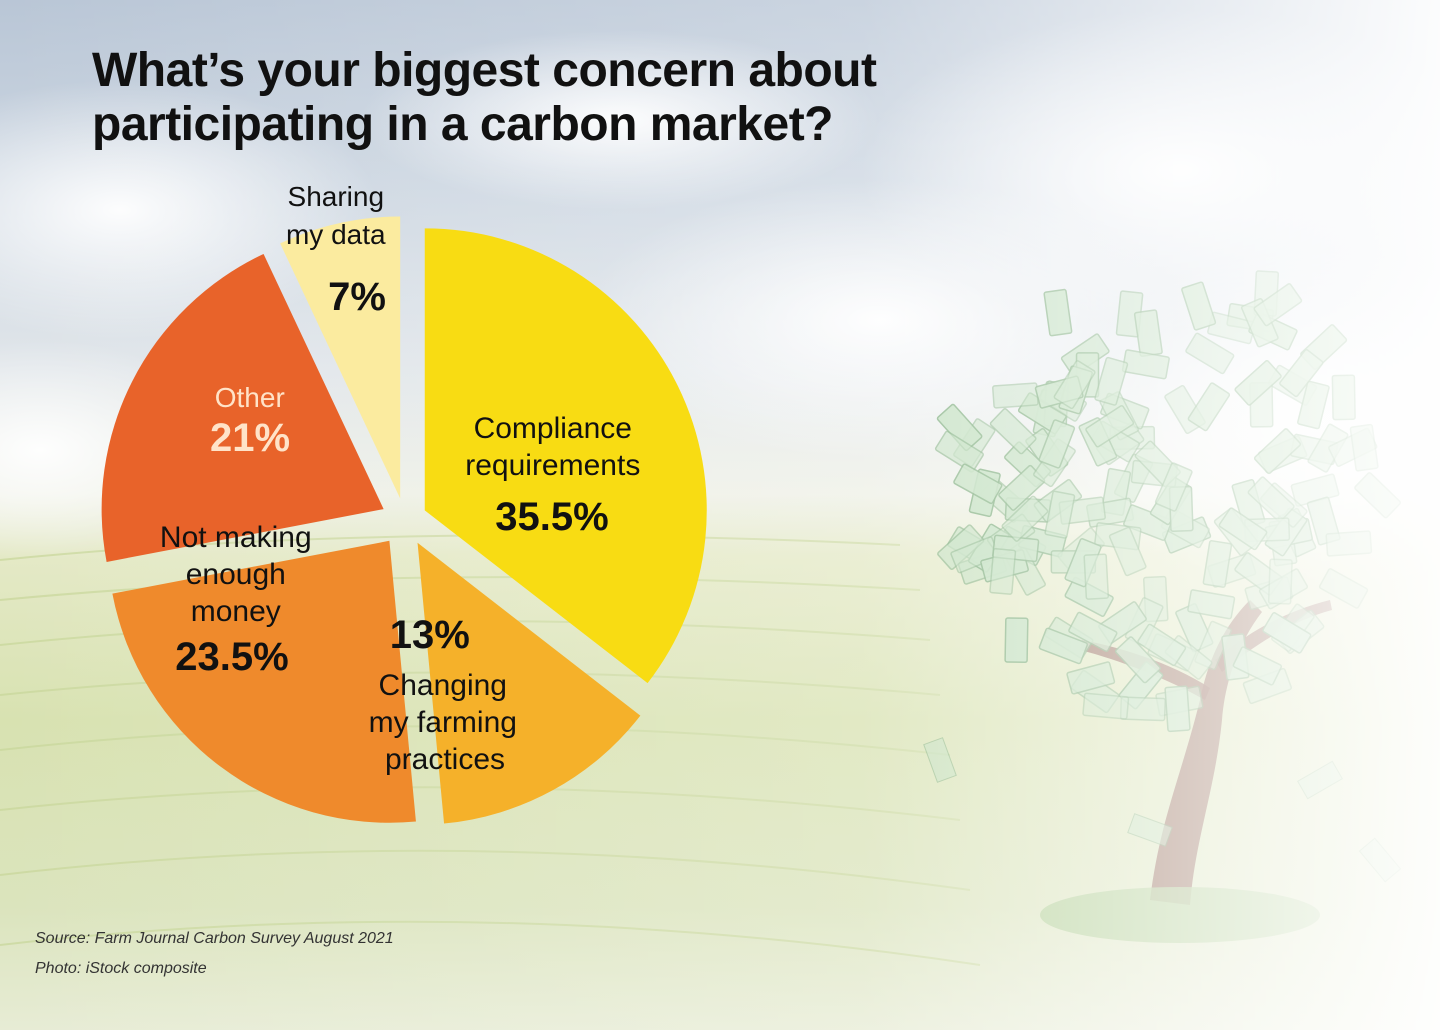 The width and height of the screenshot is (1440, 1030). Describe the element at coordinates (250, 397) in the screenshot. I see `label-other-line1: Other` at that location.